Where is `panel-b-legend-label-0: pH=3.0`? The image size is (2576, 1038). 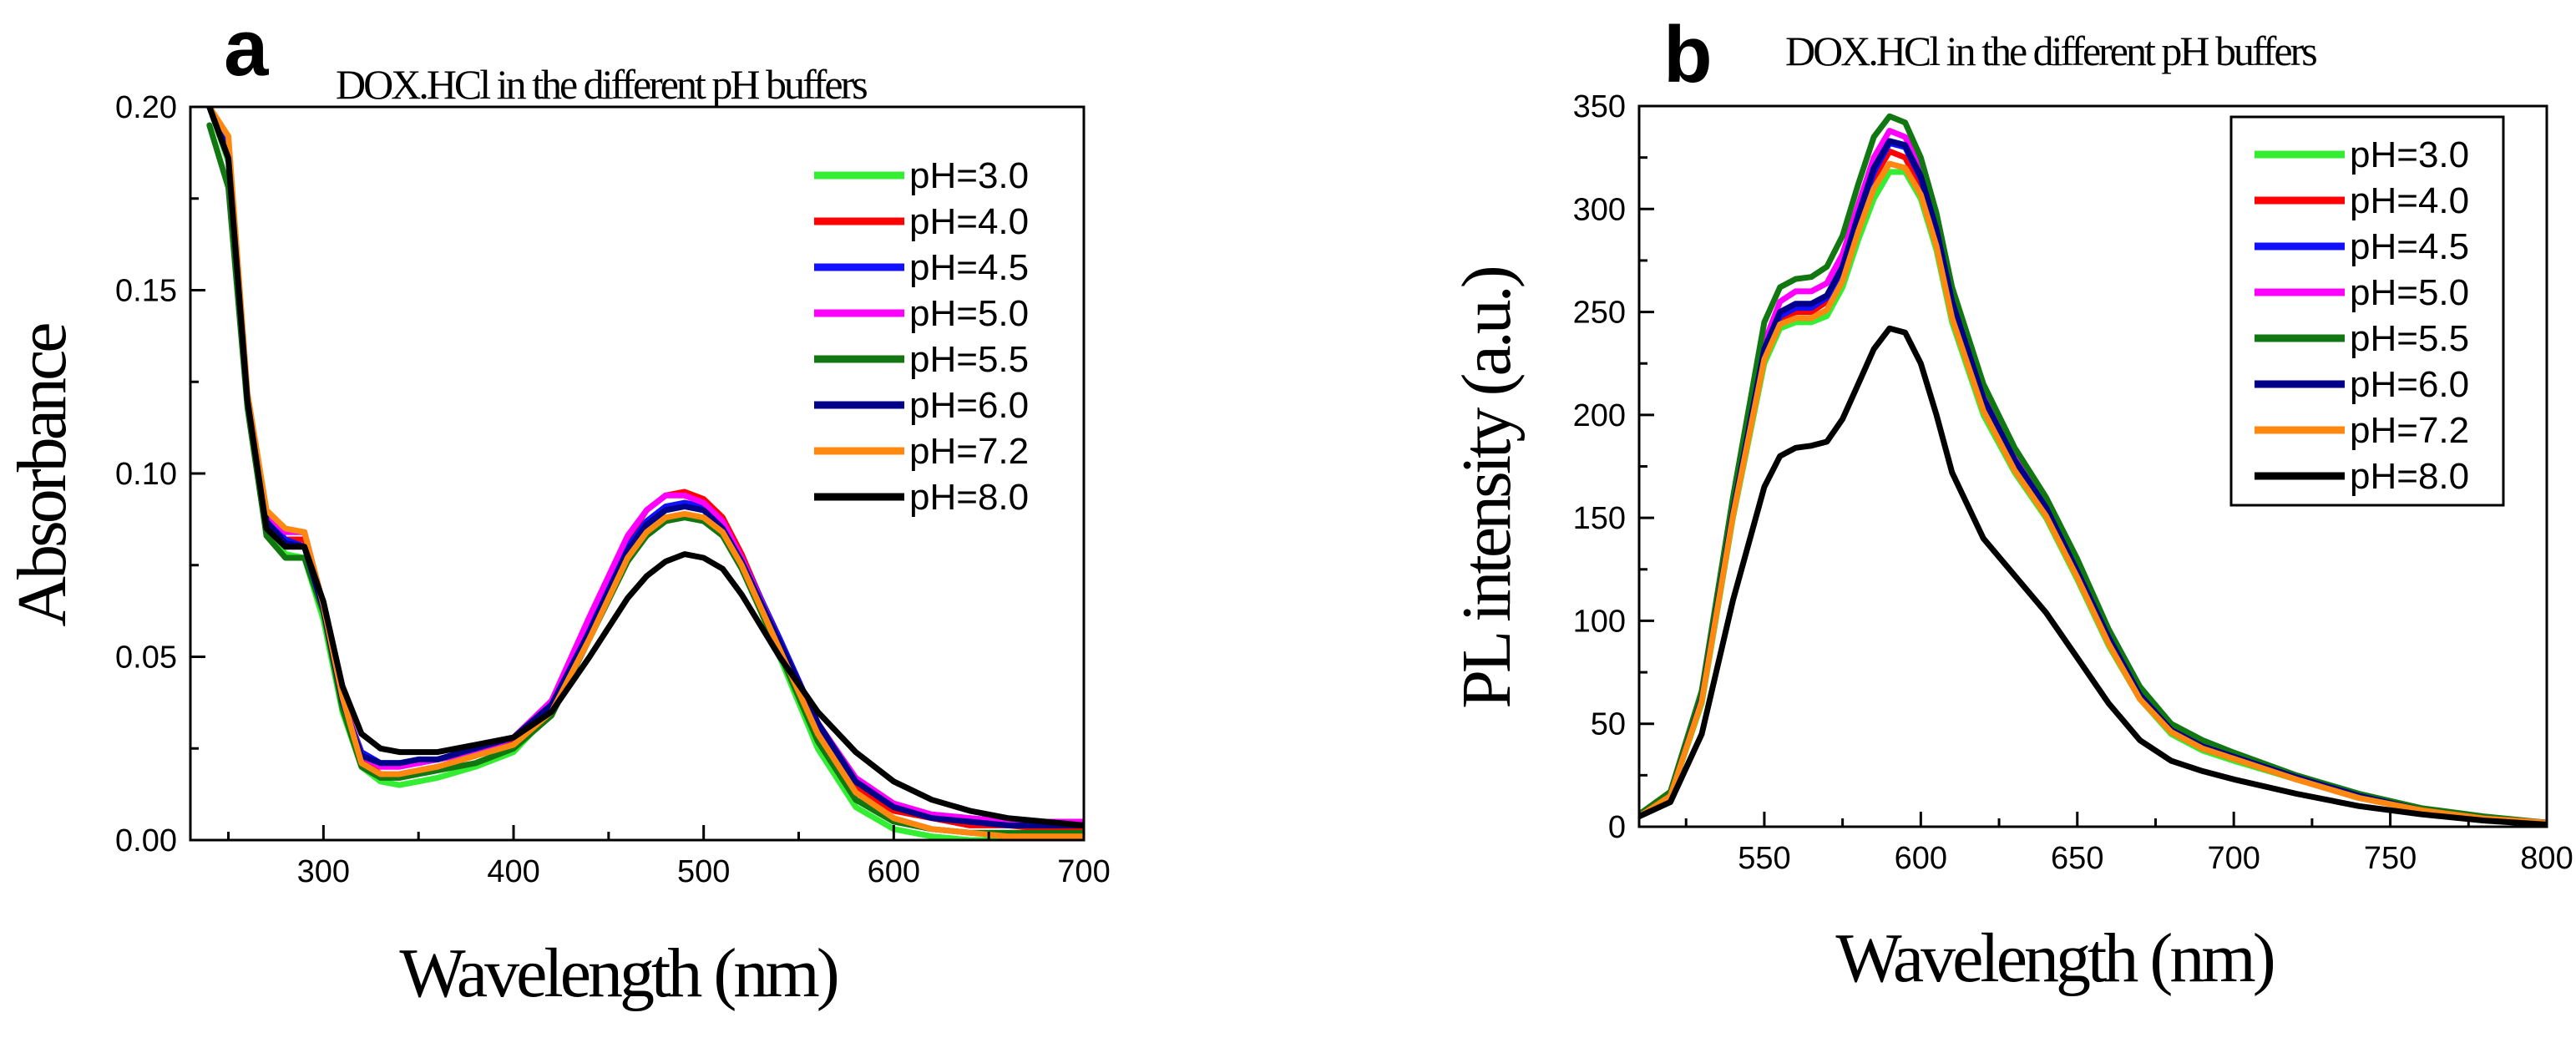
panel-b-legend-label-0: pH=3.0 is located at coordinates (2409, 154).